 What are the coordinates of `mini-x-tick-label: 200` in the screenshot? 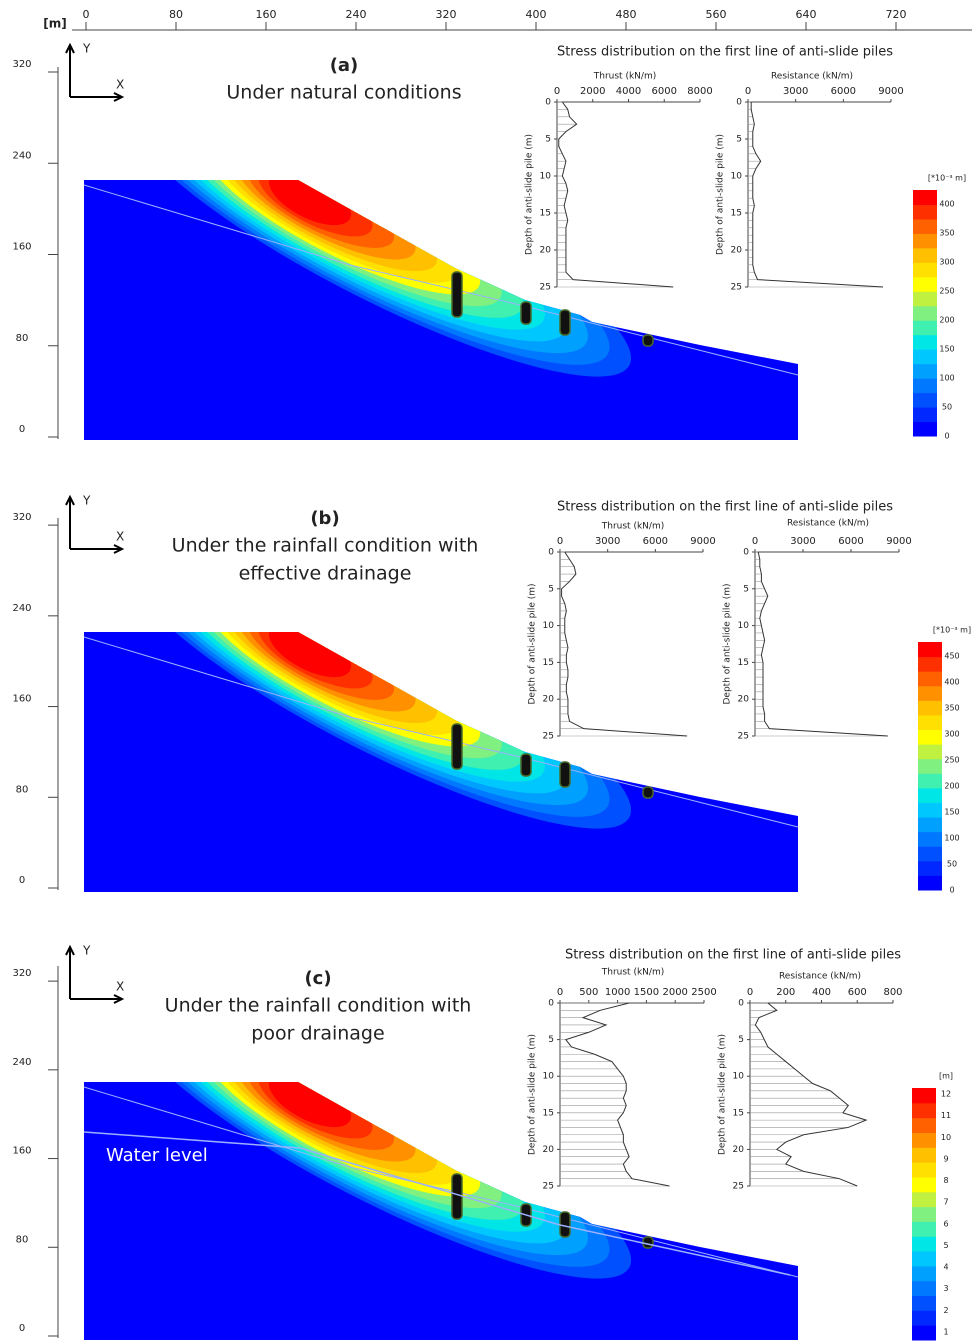 It's located at (785, 992).